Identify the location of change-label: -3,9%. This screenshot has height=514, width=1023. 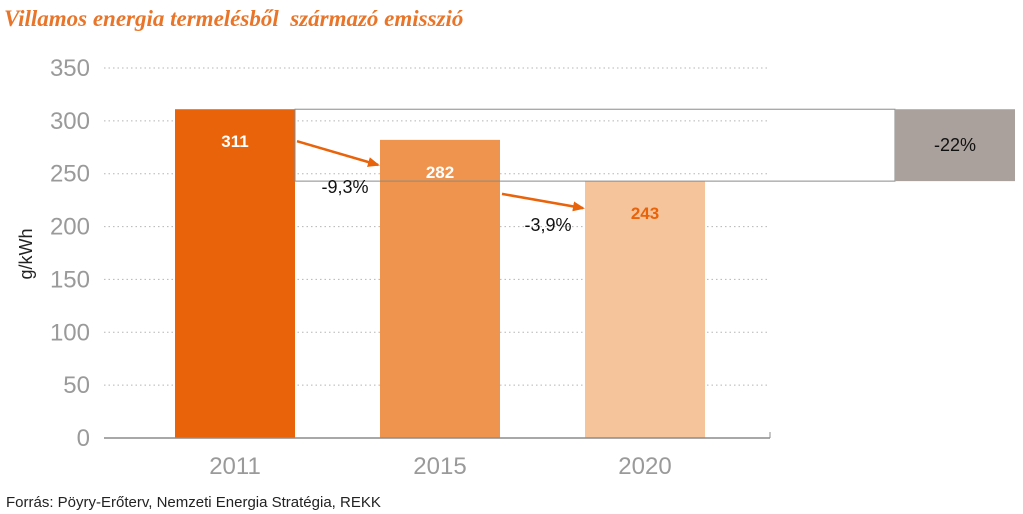
(547, 225).